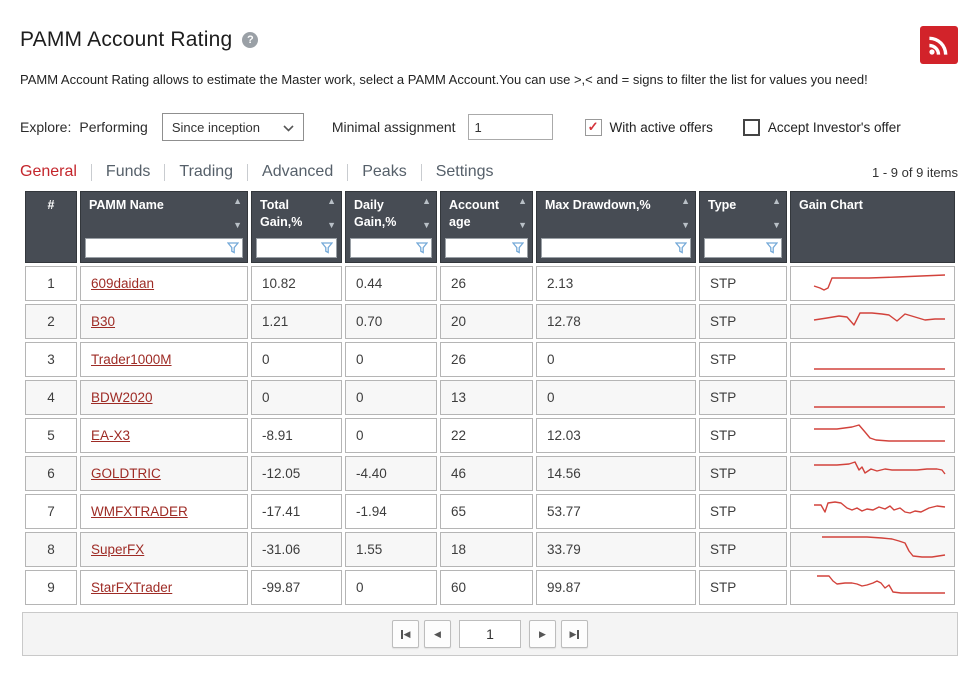  Describe the element at coordinates (296, 227) in the screenshot. I see `column-header-total_gain: Total Gain,% ▲ ▼` at that location.